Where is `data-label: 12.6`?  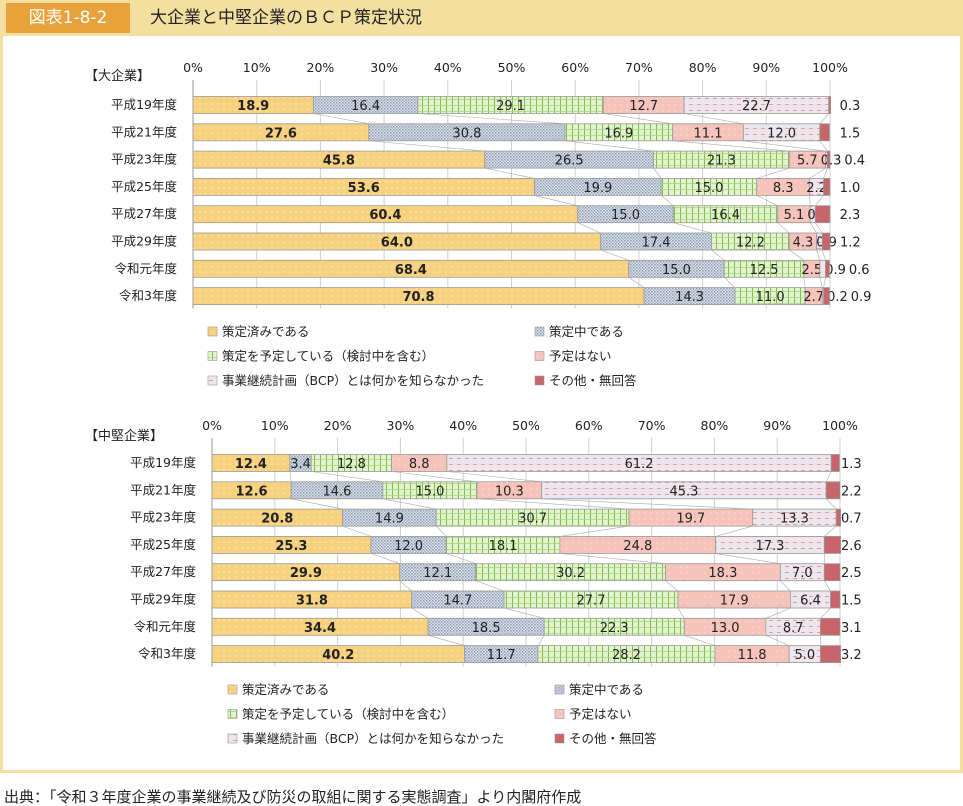
data-label: 12.6 is located at coordinates (252, 491).